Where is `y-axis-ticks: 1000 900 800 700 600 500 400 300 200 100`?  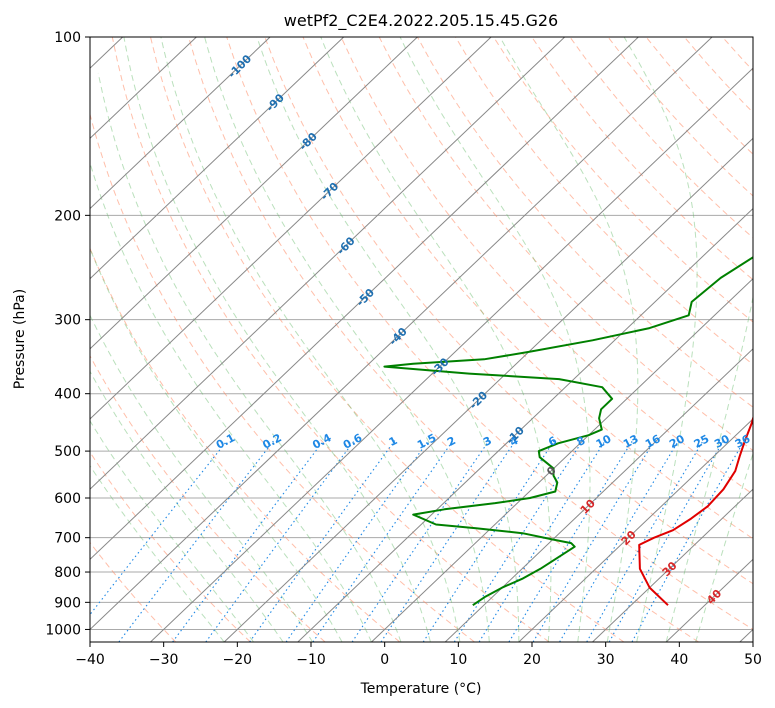 y-axis-ticks: 1000 900 800 700 600 500 400 300 200 100 is located at coordinates (67, 334).